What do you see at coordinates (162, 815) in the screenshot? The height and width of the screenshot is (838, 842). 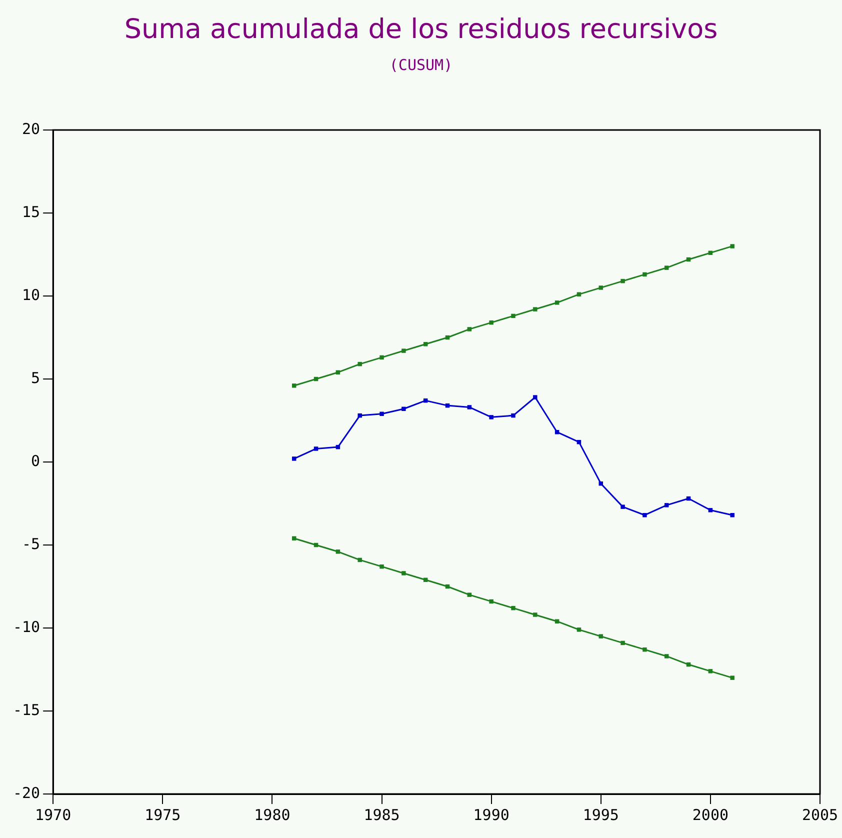 I see `x-tick-label: 1975` at bounding box center [162, 815].